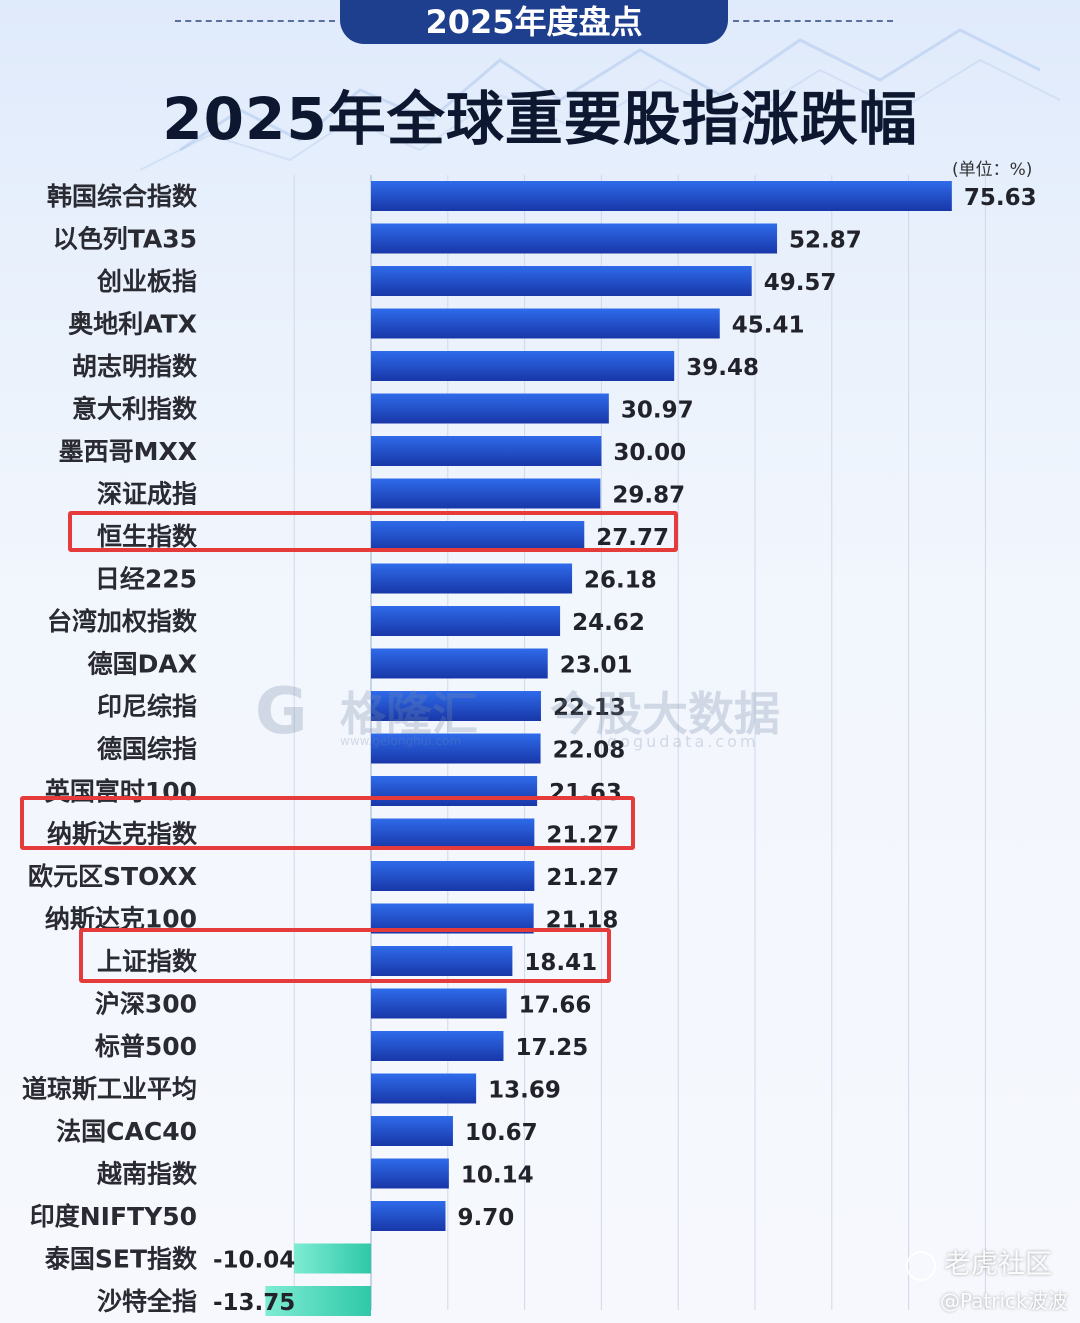 The image size is (1080, 1323). Describe the element at coordinates (146, 281) in the screenshot. I see `category-label: 创业板指` at that location.